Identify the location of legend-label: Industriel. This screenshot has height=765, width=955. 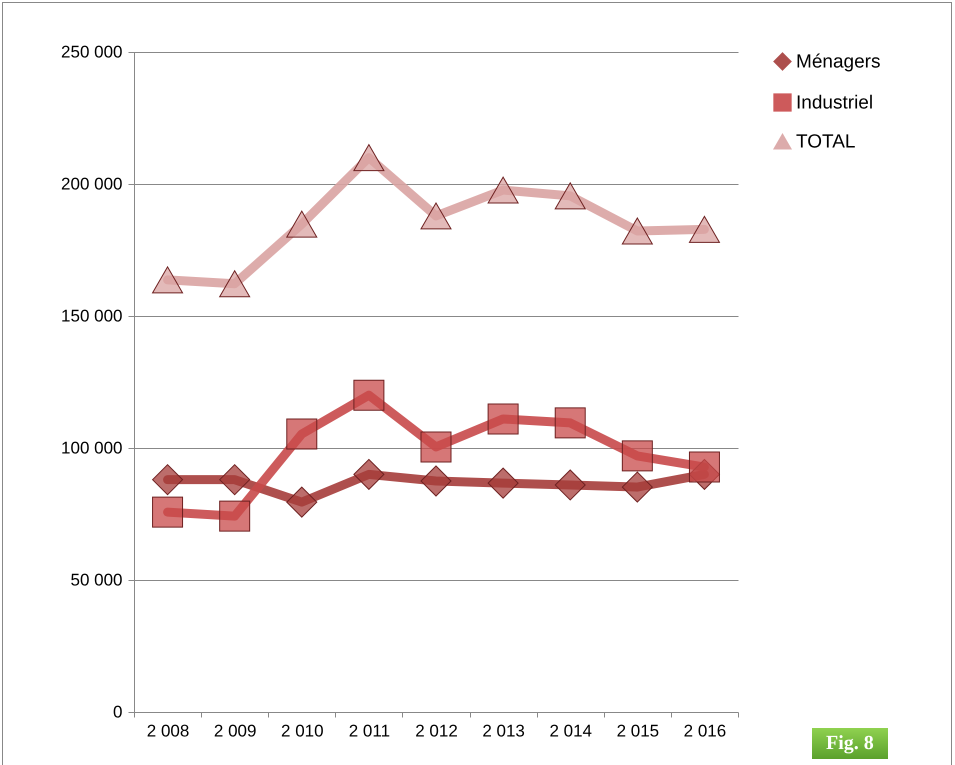
(835, 103).